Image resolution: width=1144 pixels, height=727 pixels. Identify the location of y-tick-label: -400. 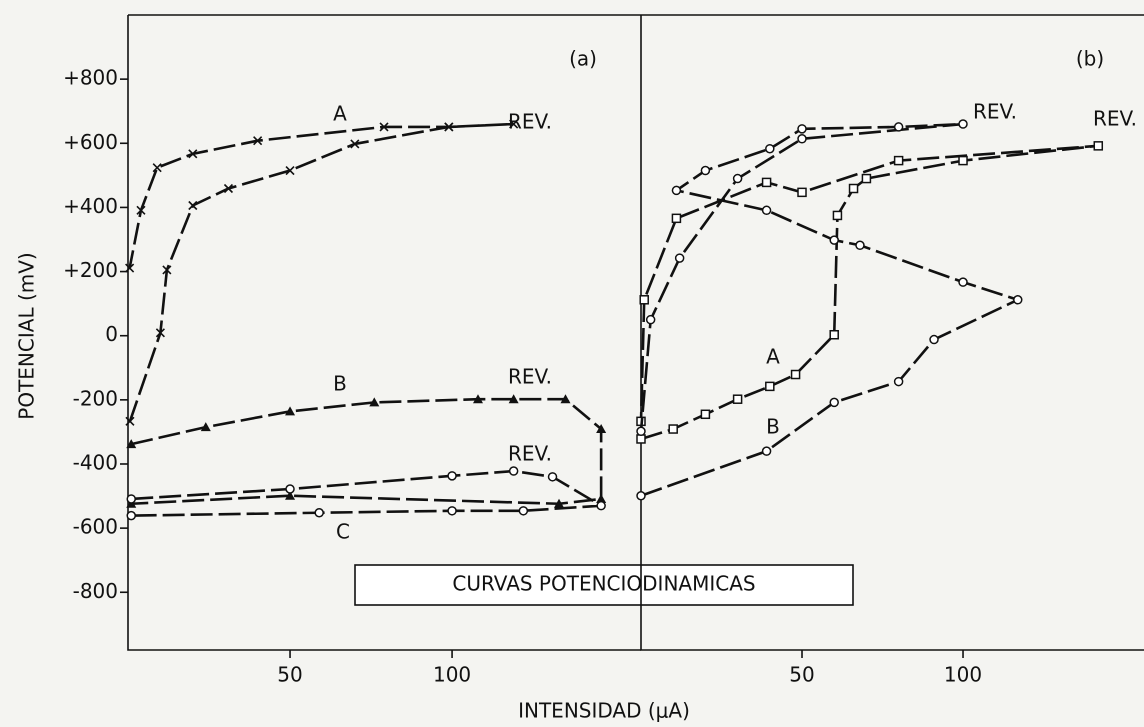
(95, 462).